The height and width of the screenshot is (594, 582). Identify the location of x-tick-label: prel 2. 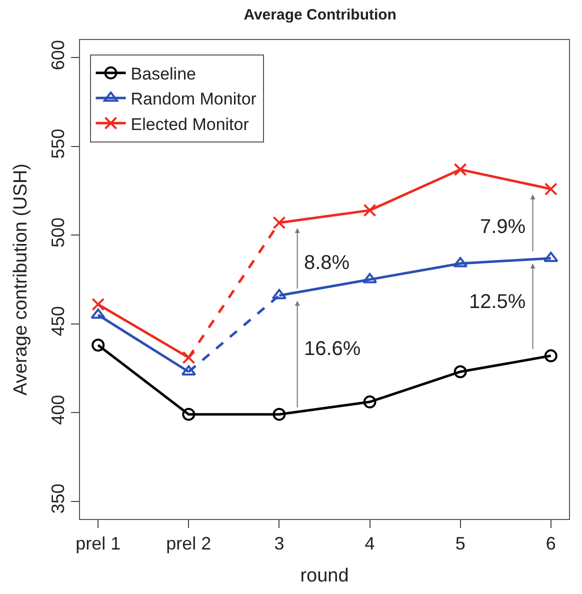
(189, 544).